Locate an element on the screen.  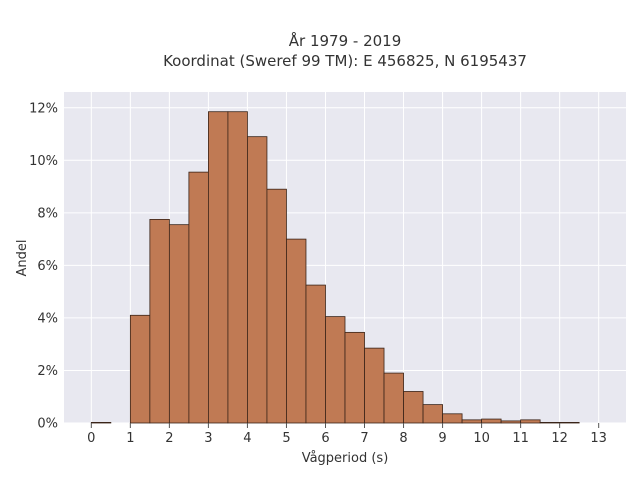
y-tick-label: 0% is located at coordinates (47, 424).